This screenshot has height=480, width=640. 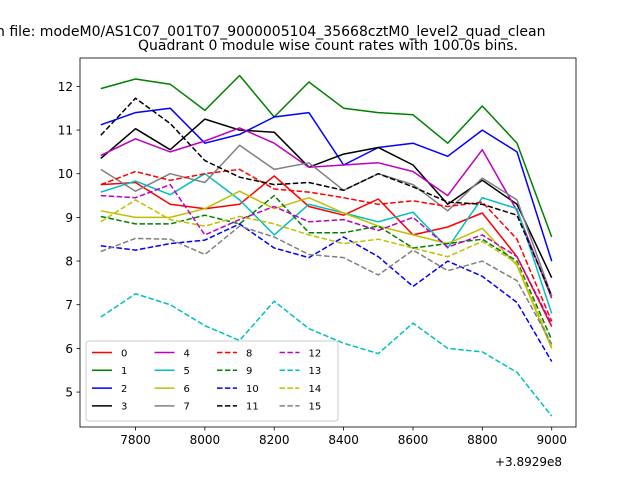 I want to click on y-tick-label: 11, so click(x=65, y=131).